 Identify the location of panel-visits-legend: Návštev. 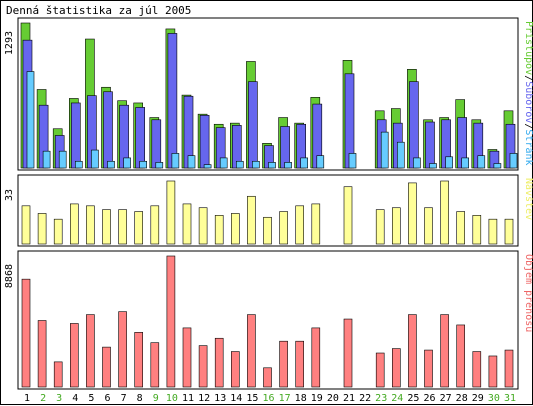
(528, 199).